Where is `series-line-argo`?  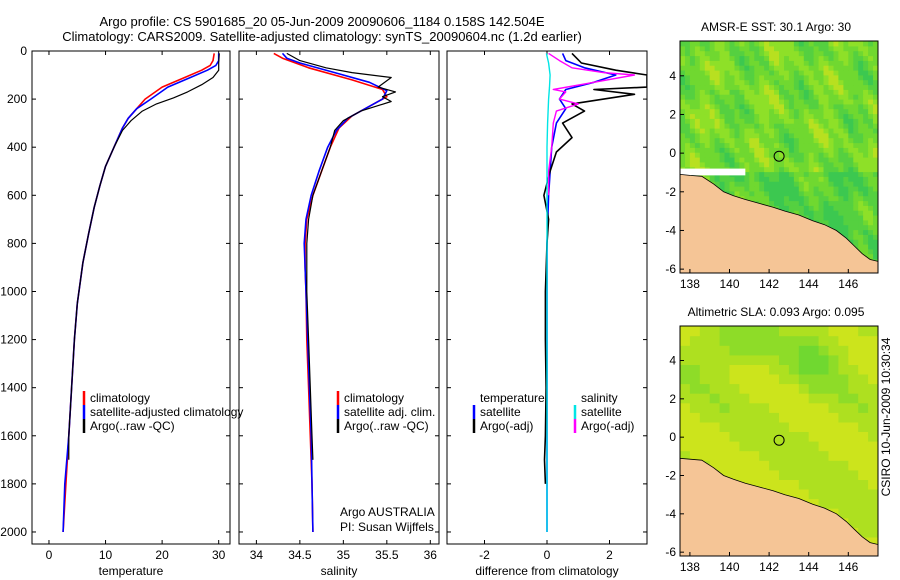 series-line-argo is located at coordinates (144, 256).